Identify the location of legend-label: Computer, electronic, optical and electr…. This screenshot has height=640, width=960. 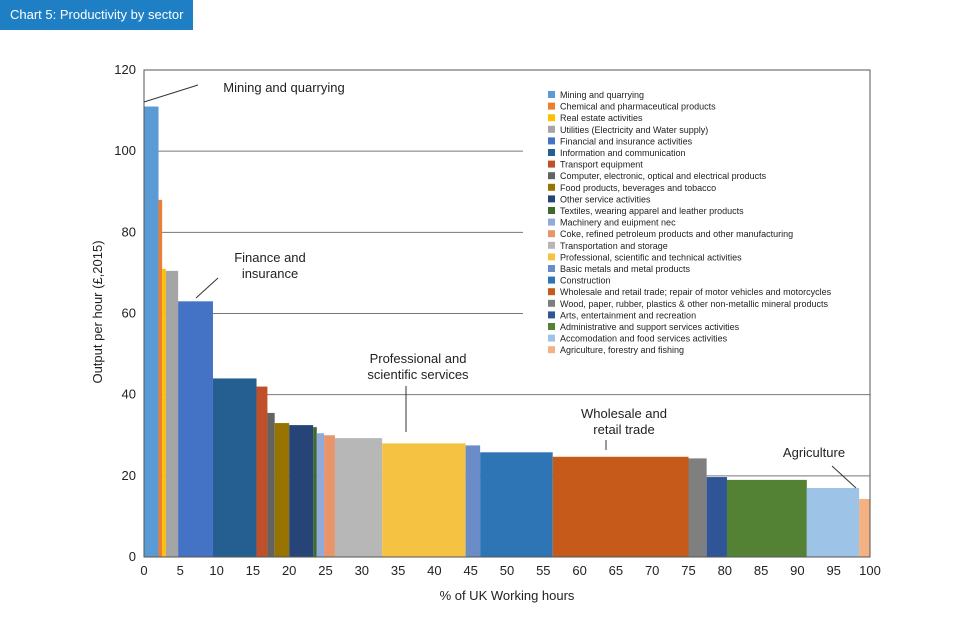
(663, 176).